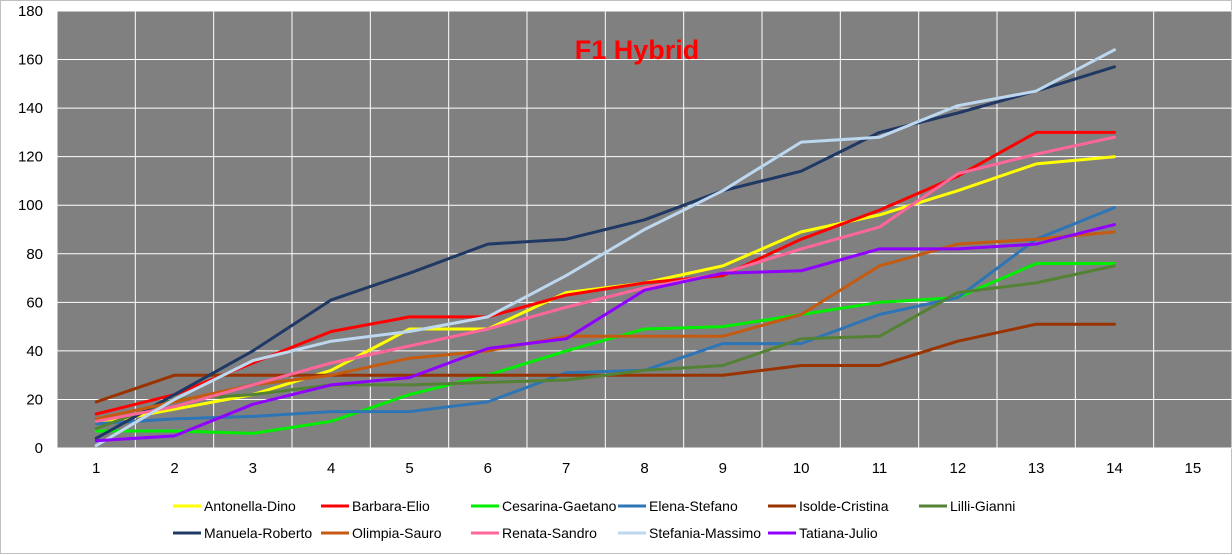 The height and width of the screenshot is (555, 1232). Describe the element at coordinates (1114, 468) in the screenshot. I see `x-tick-label: 14` at that location.